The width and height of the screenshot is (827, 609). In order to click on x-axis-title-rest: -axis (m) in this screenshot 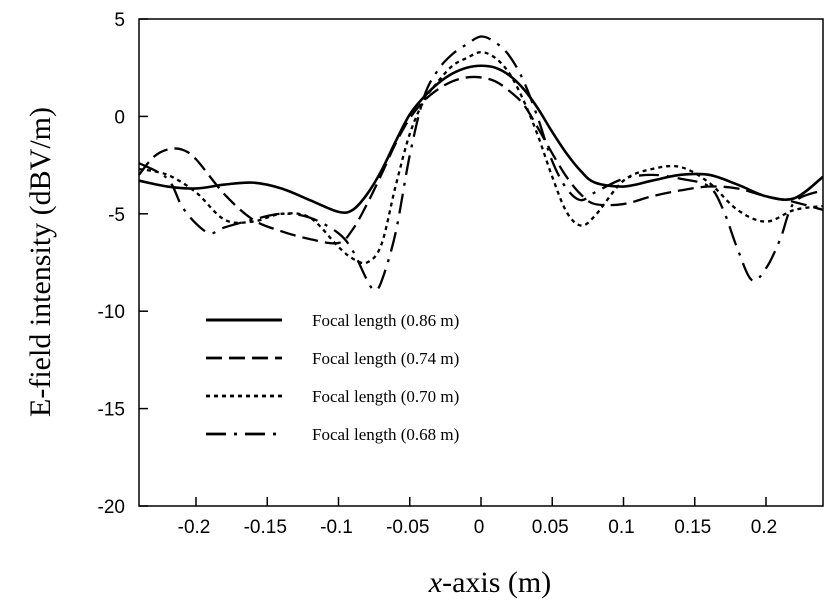, I will do `click(496, 582)`.